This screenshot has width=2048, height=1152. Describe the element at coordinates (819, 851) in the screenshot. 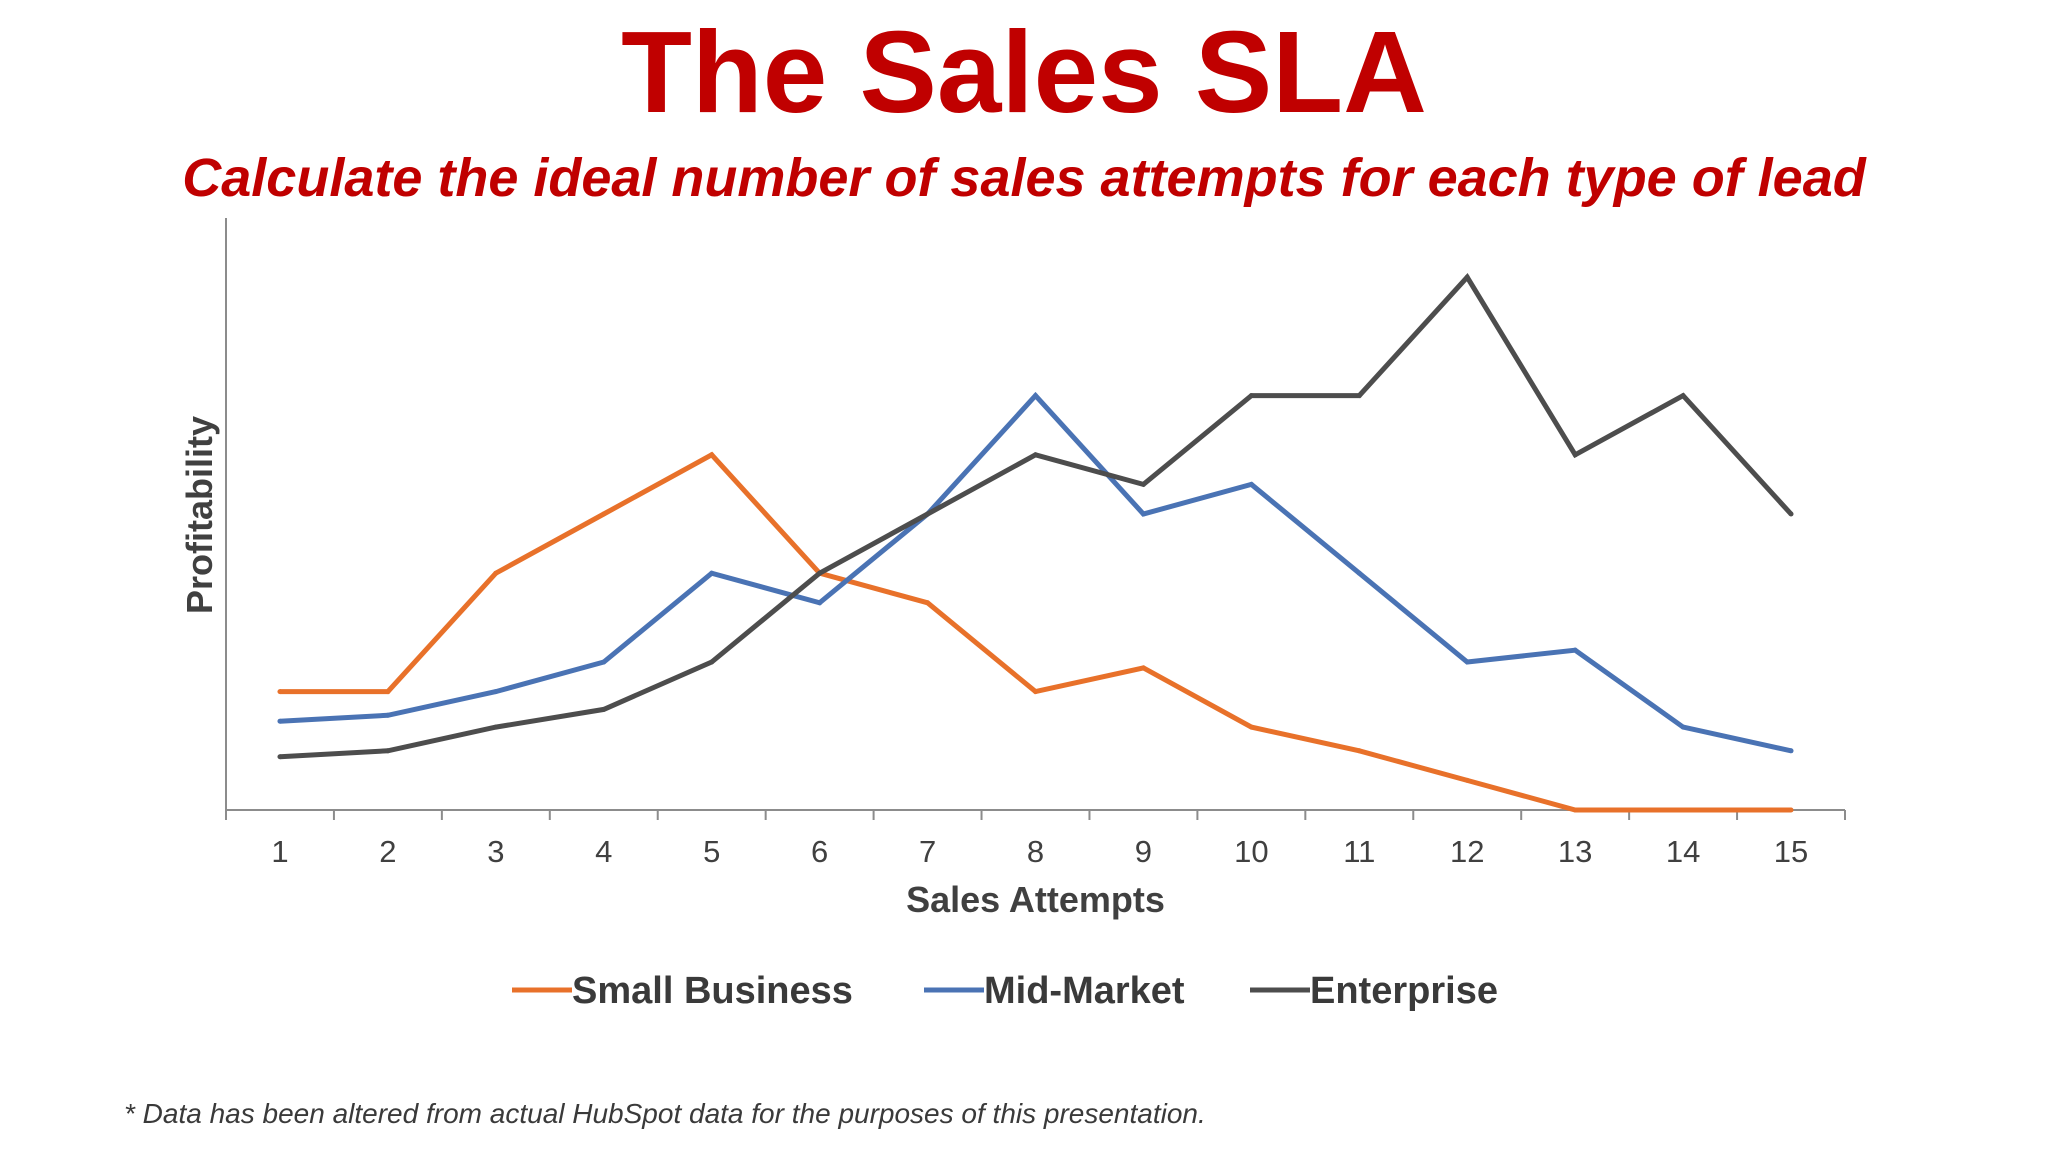

I see `x-tick-label: 6` at that location.